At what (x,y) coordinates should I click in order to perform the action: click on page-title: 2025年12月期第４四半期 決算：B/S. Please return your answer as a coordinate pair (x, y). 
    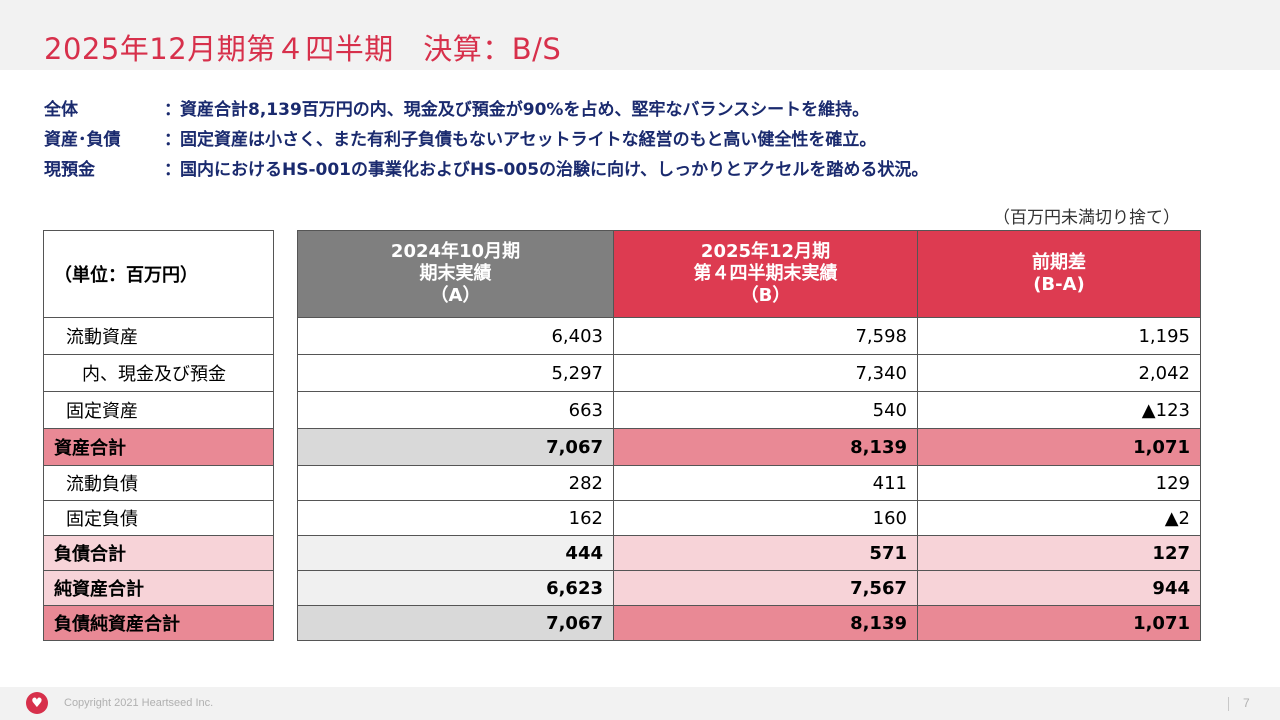
    Looking at the image, I should click on (303, 49).